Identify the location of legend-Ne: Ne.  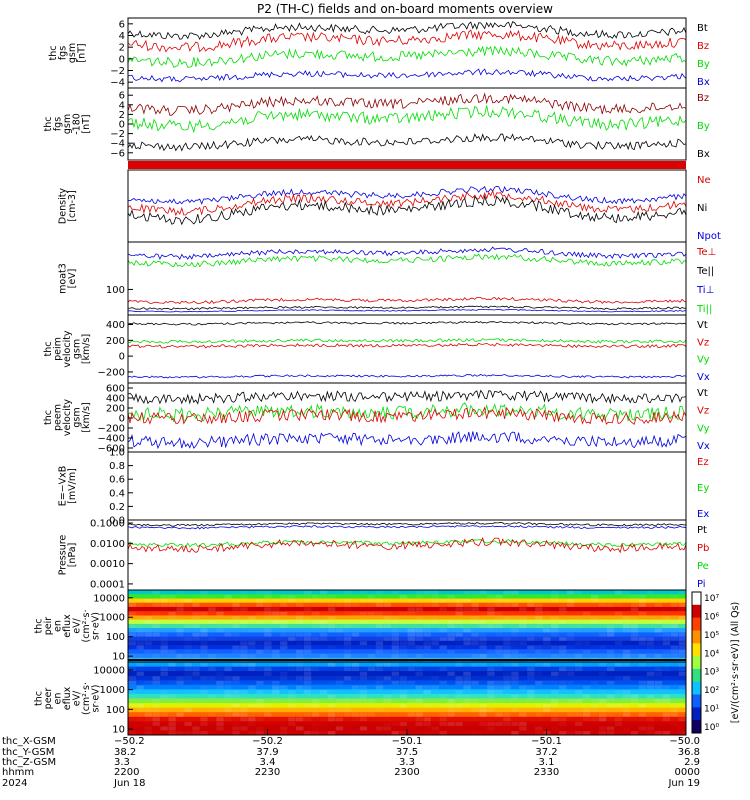
(704, 180).